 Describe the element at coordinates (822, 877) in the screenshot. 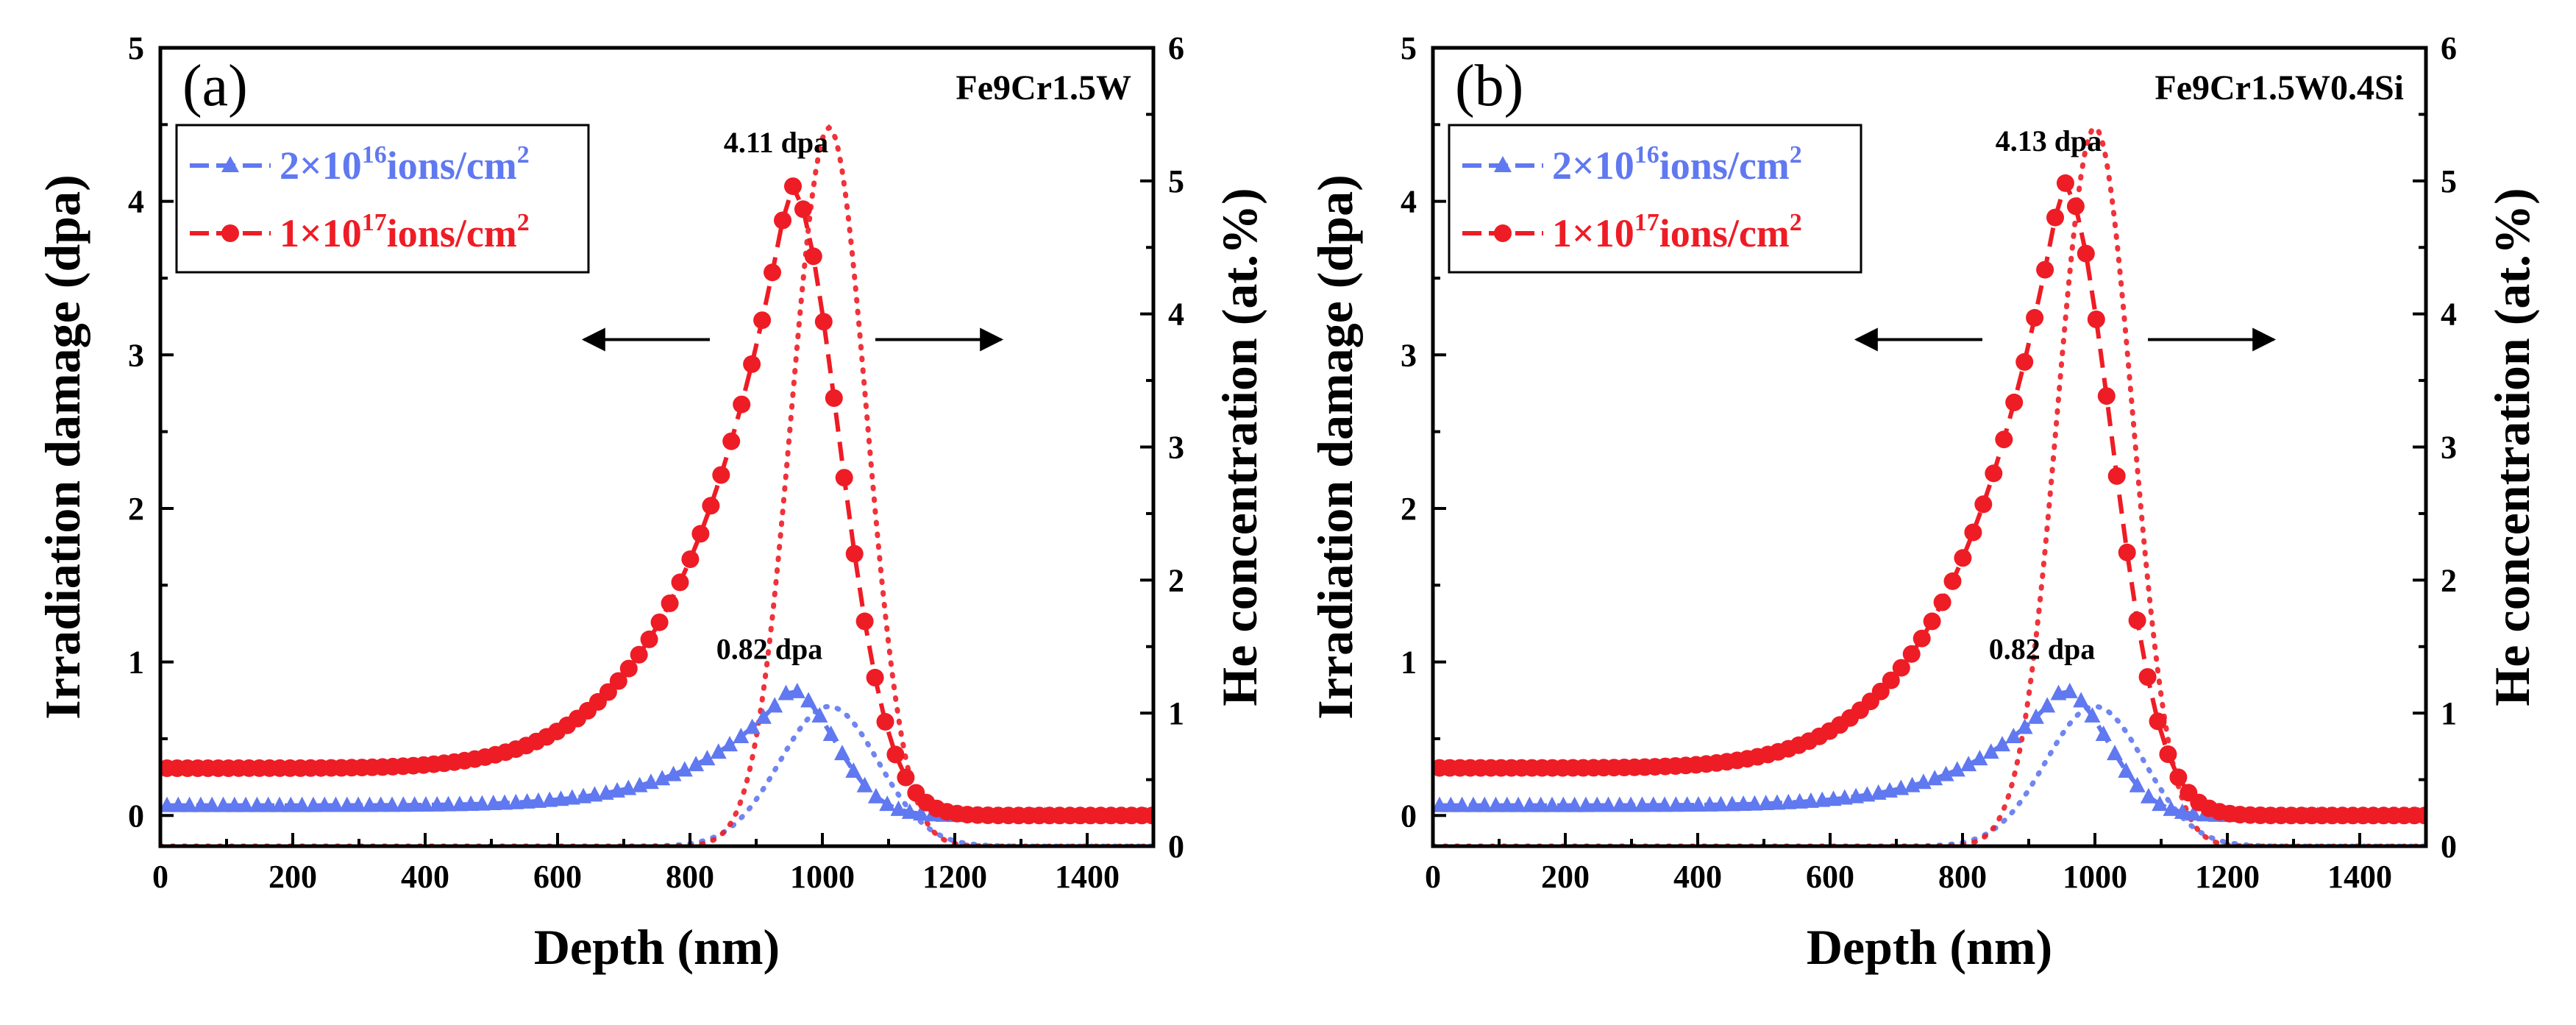

I see `x-tick-label: 1000` at that location.